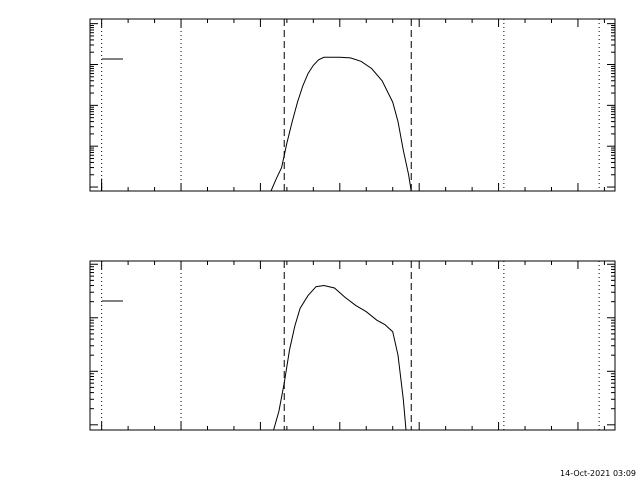 The height and width of the screenshot is (480, 640). I want to click on timestamp-label: 14-Oct-2021 03:09, so click(598, 473).